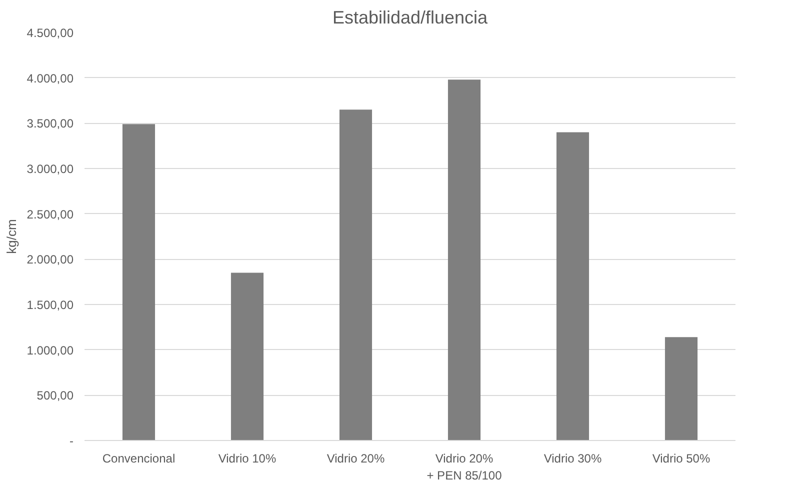 The height and width of the screenshot is (489, 789). I want to click on y-tick-label: 3.000,00, so click(50, 169).